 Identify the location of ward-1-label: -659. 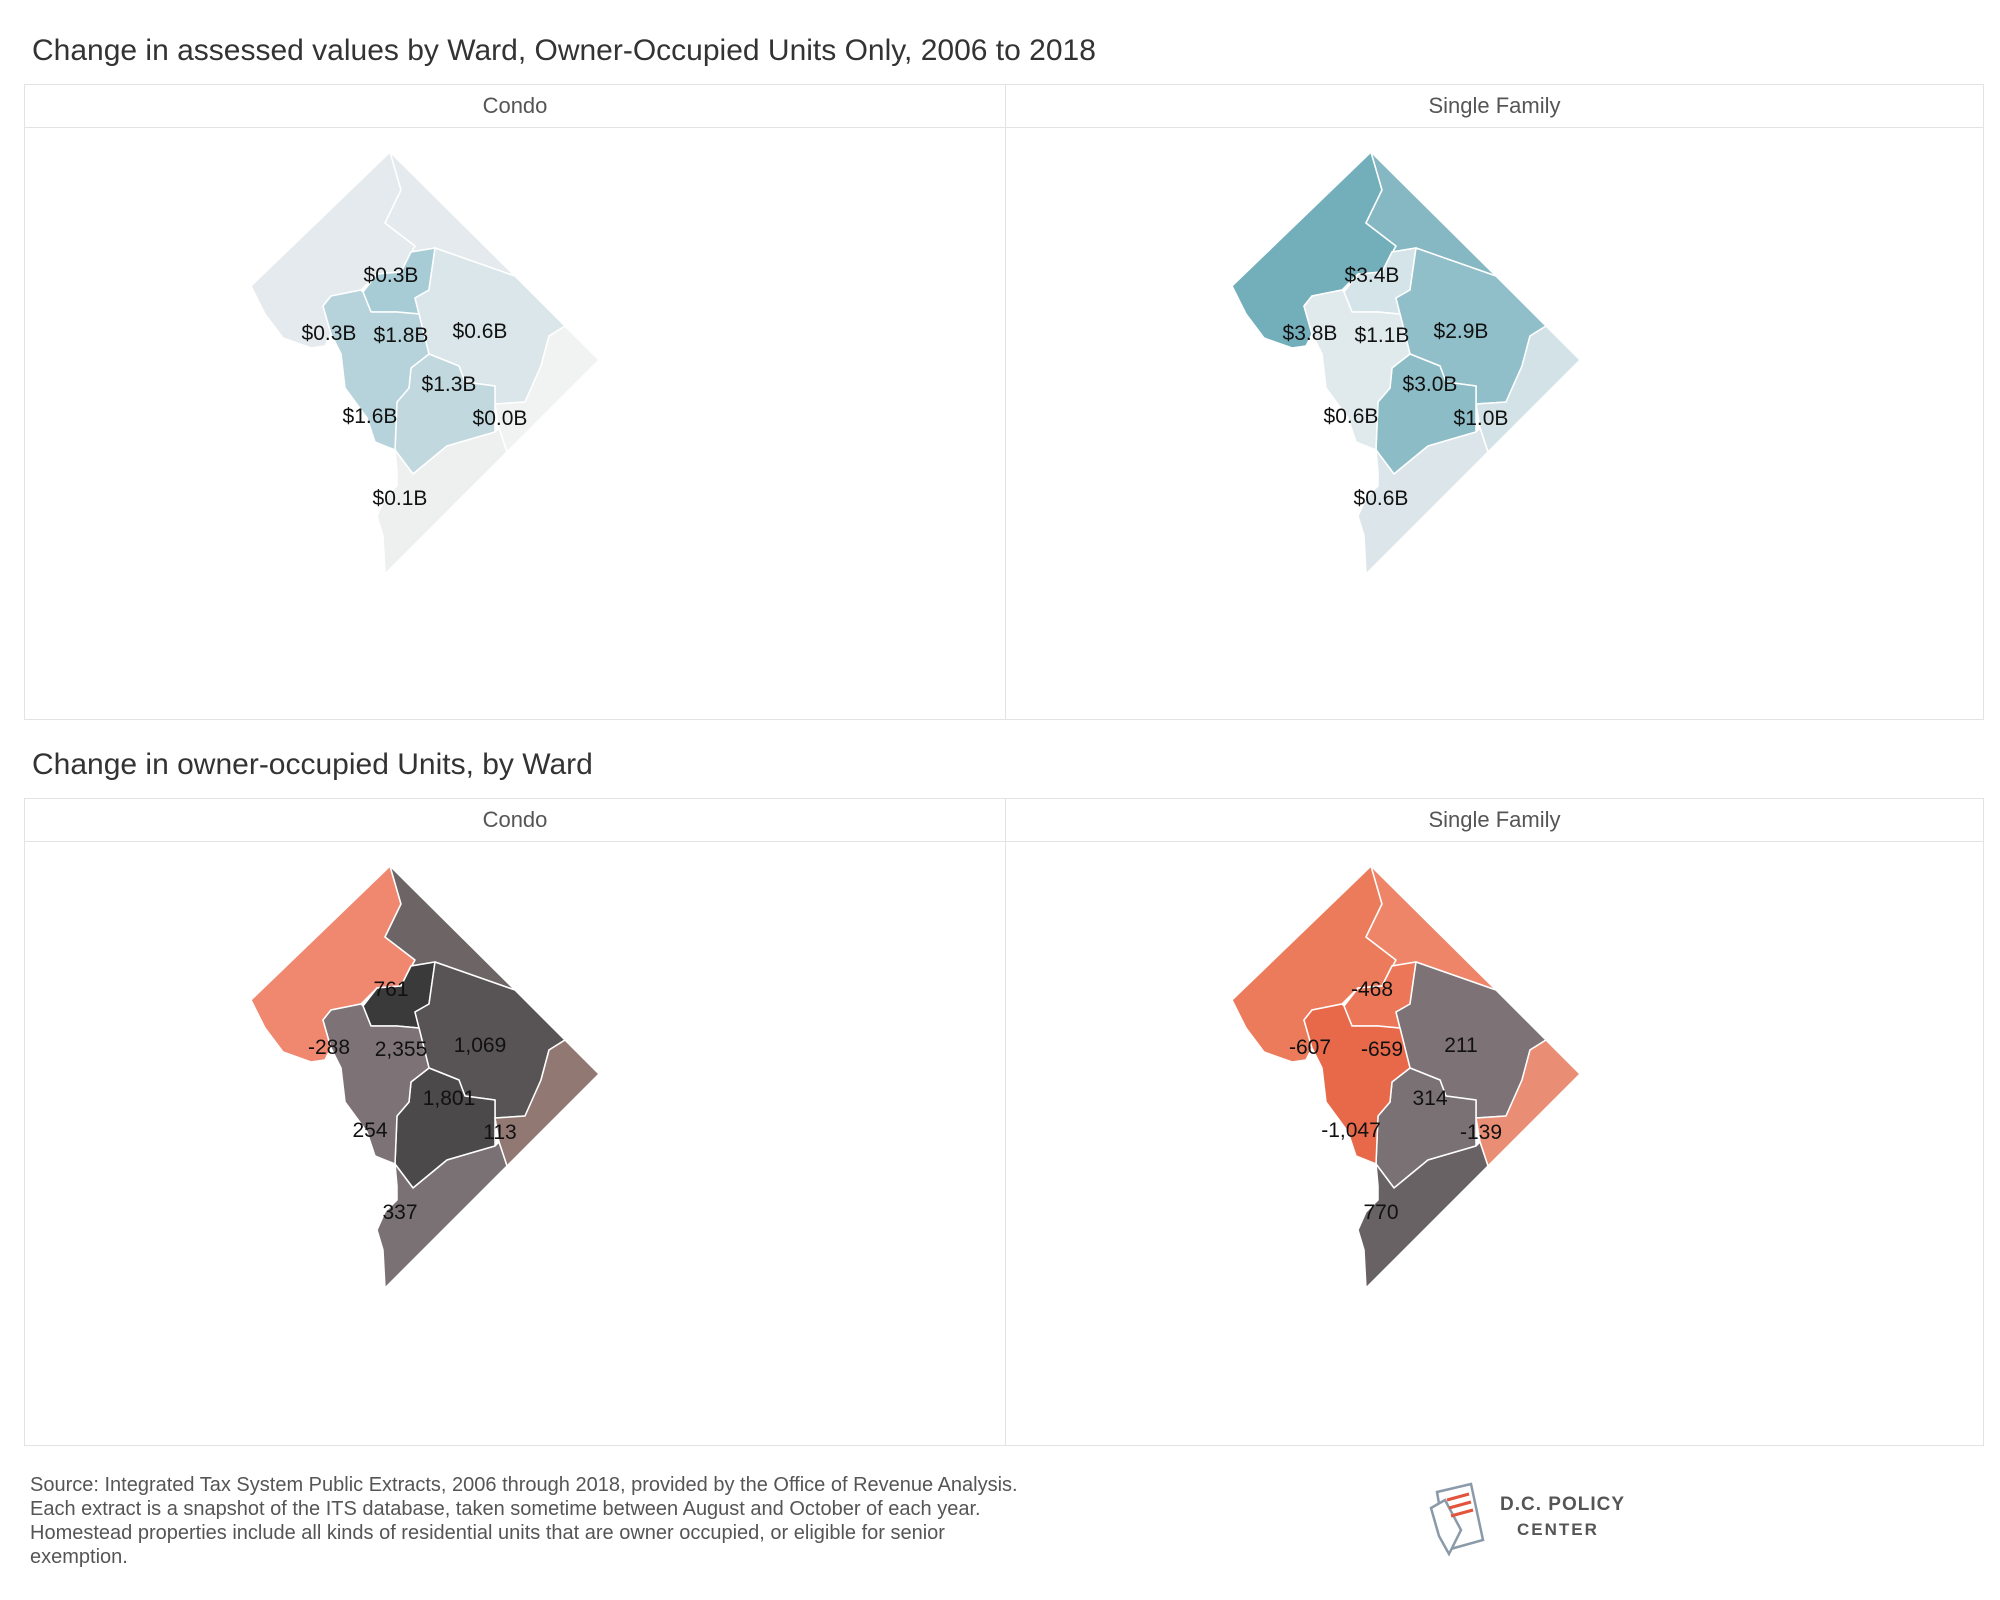
(1382, 1049).